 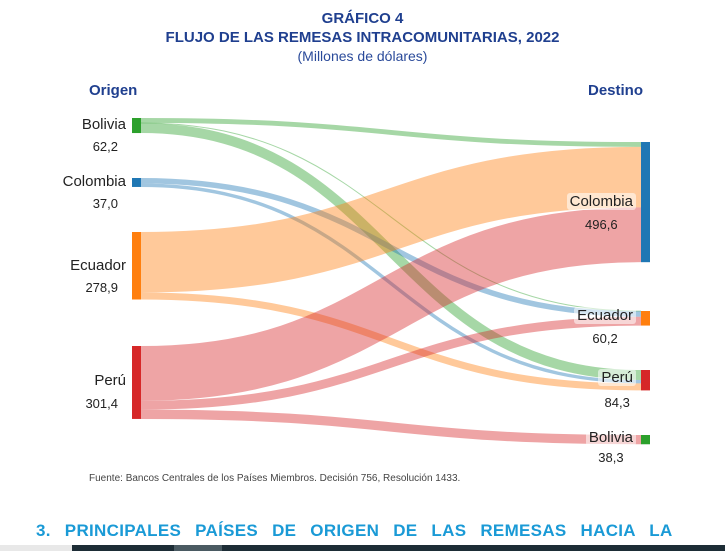 I want to click on link-ecuador-to-peru, so click(x=391, y=341).